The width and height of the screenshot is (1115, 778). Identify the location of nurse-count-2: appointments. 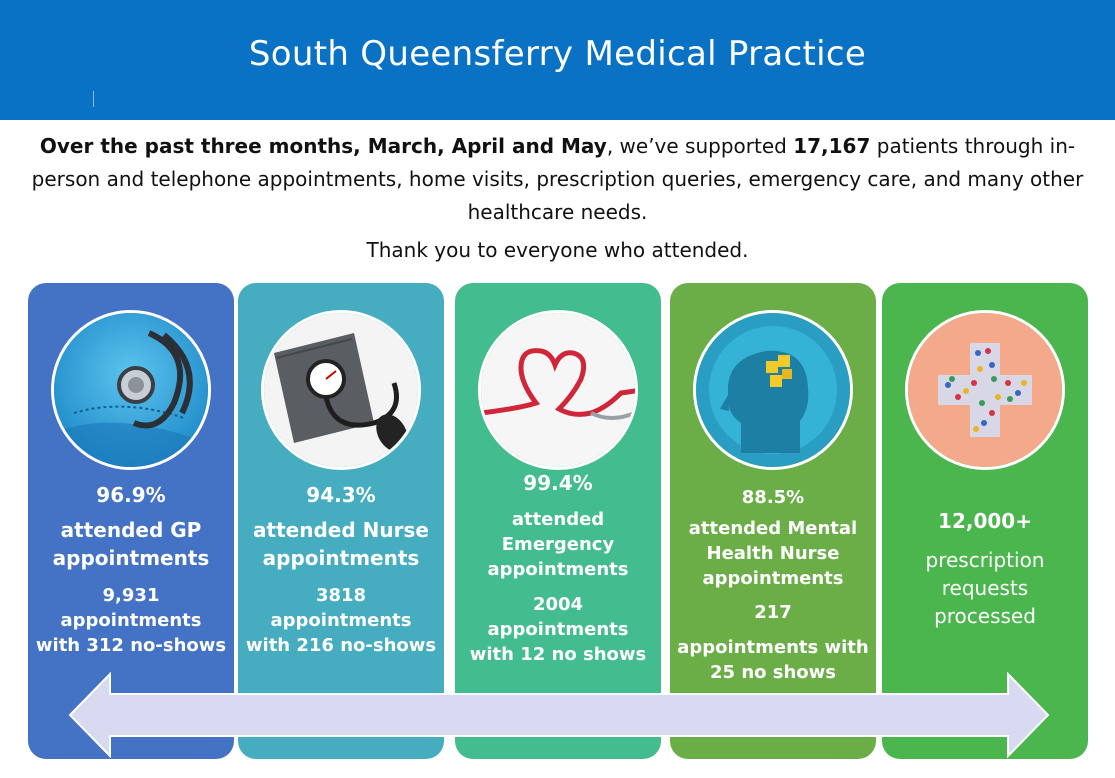
(341, 620).